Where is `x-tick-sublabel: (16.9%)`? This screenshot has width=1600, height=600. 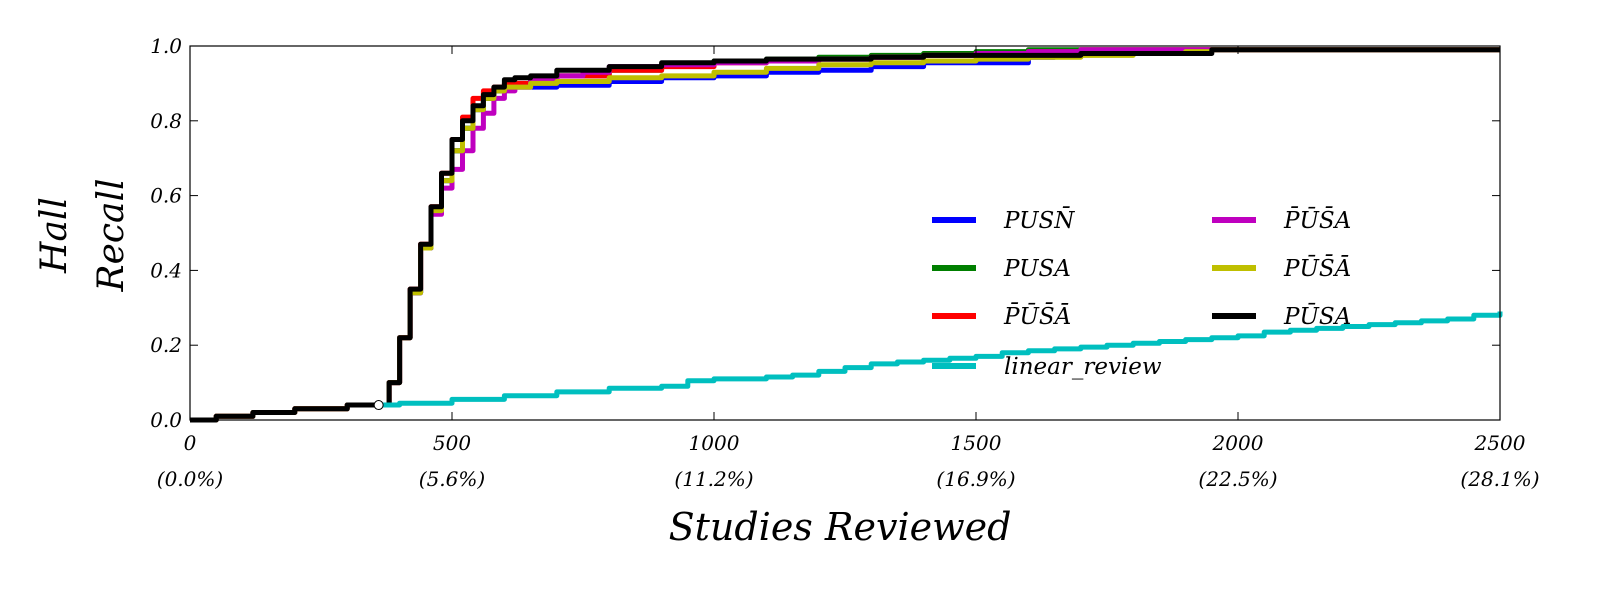
x-tick-sublabel: (16.9%) is located at coordinates (975, 479).